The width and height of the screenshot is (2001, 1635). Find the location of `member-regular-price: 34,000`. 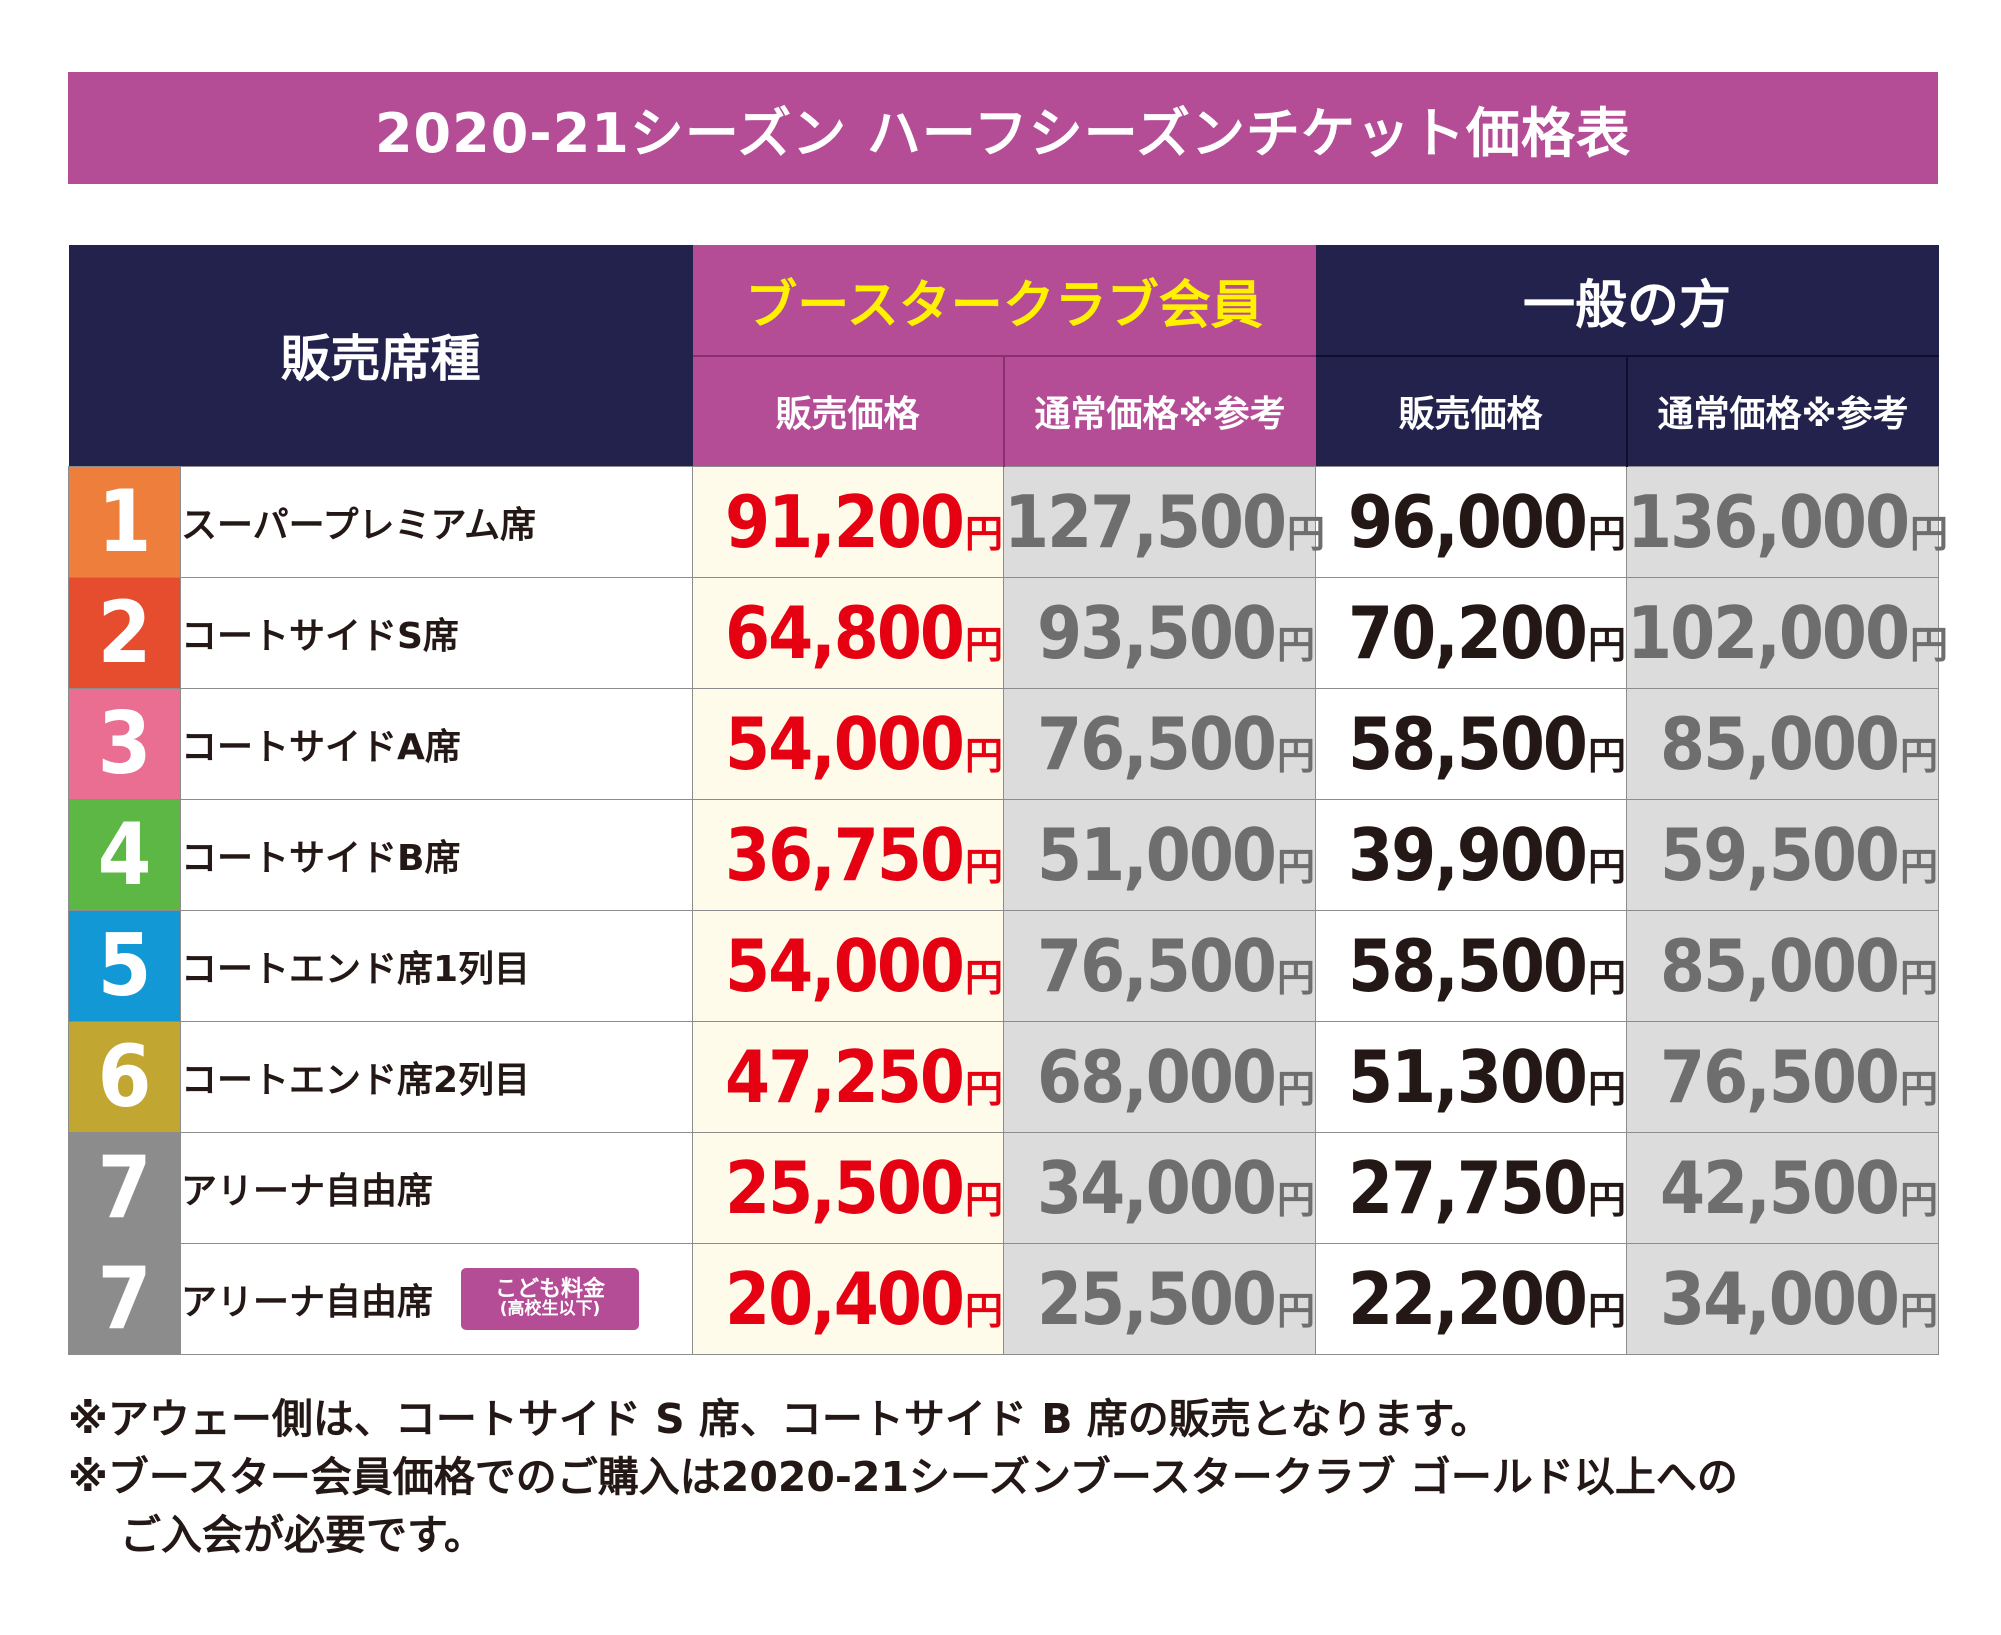

member-regular-price: 34,000 is located at coordinates (1157, 1187).